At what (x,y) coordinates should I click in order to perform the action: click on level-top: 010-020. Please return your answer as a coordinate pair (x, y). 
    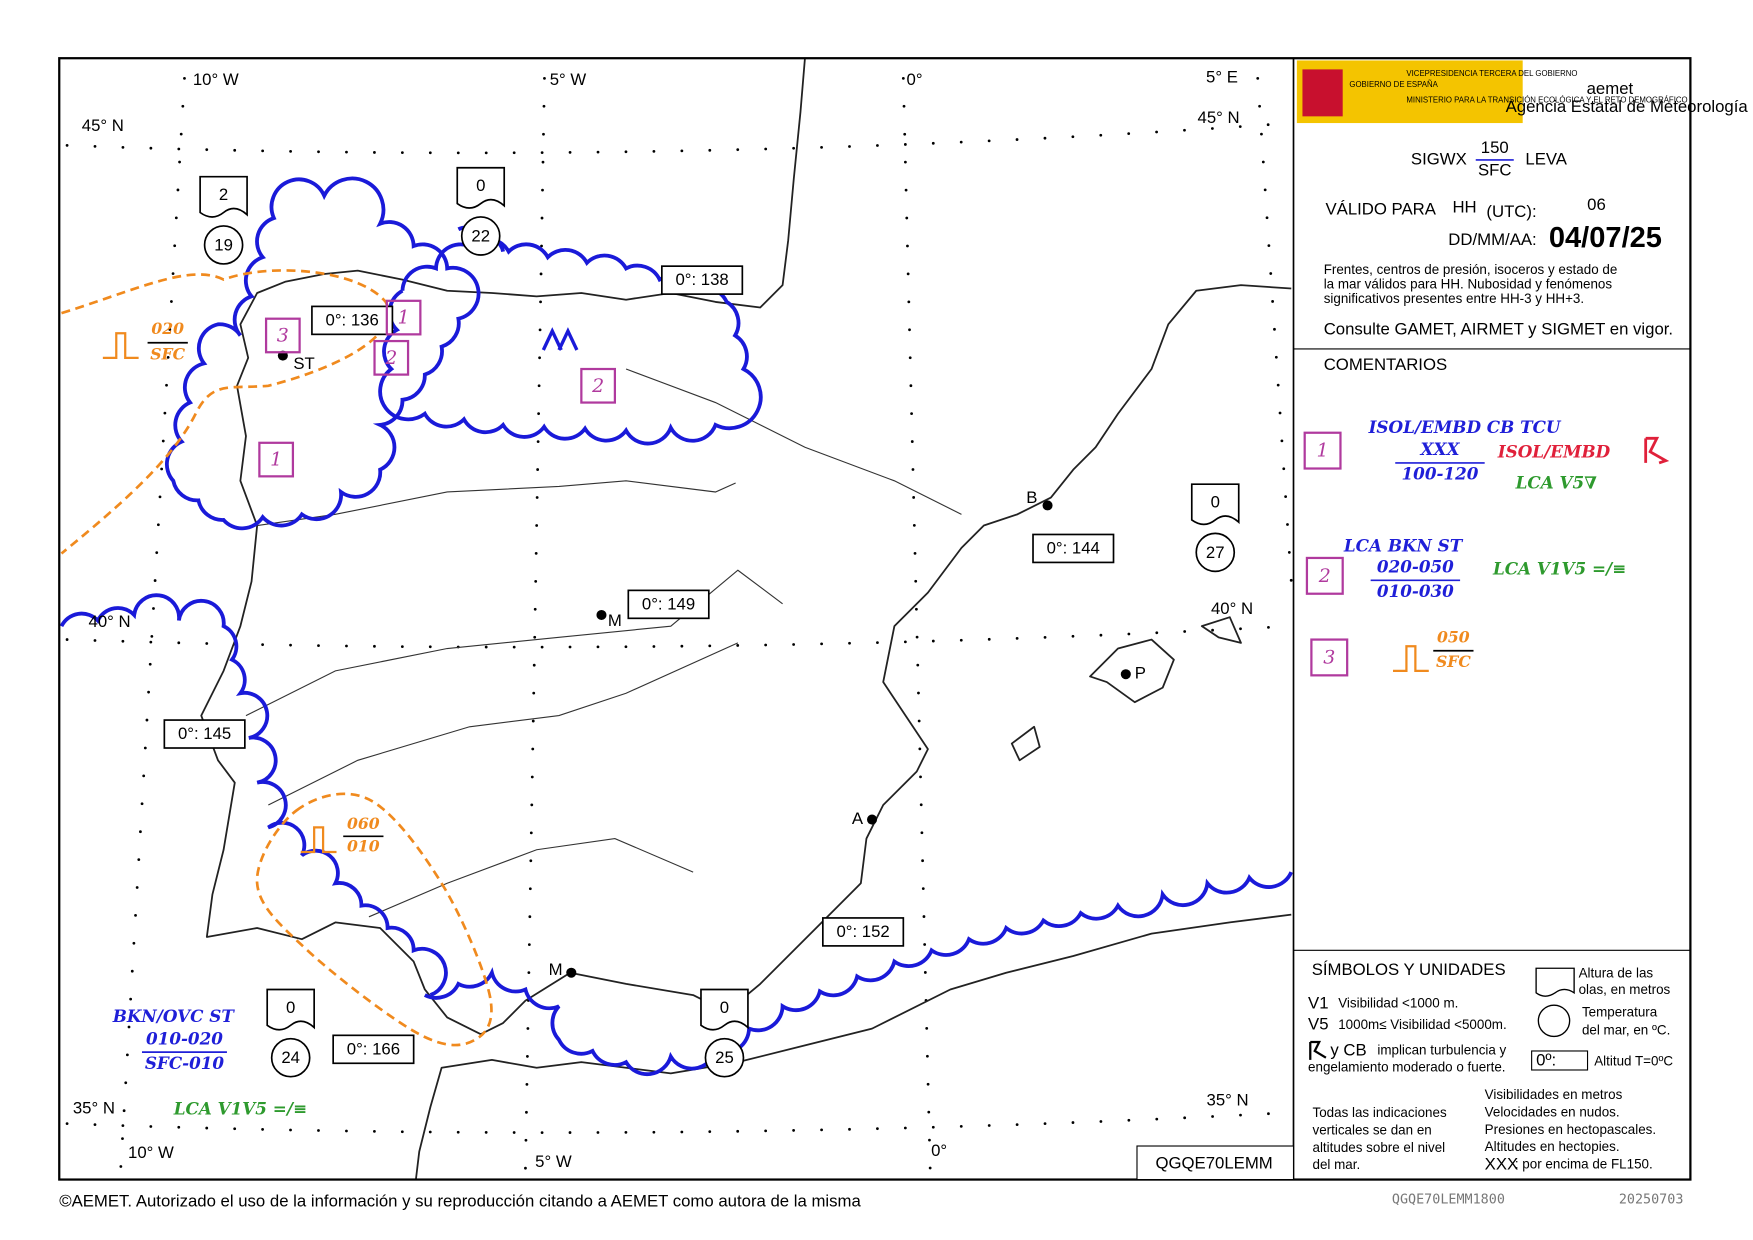
    Looking at the image, I should click on (184, 1038).